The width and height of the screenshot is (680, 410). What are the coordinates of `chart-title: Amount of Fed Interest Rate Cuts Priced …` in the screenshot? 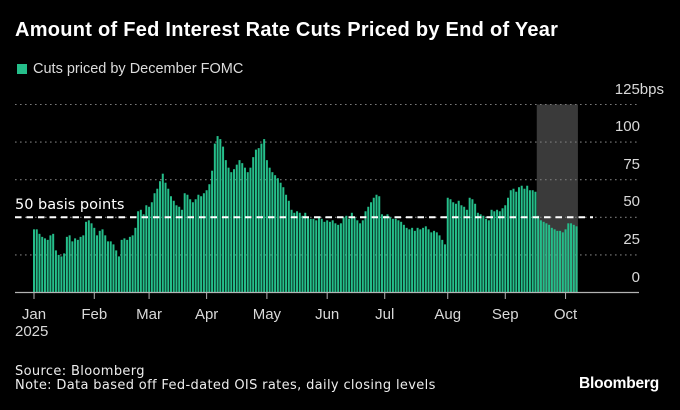 It's located at (287, 30).